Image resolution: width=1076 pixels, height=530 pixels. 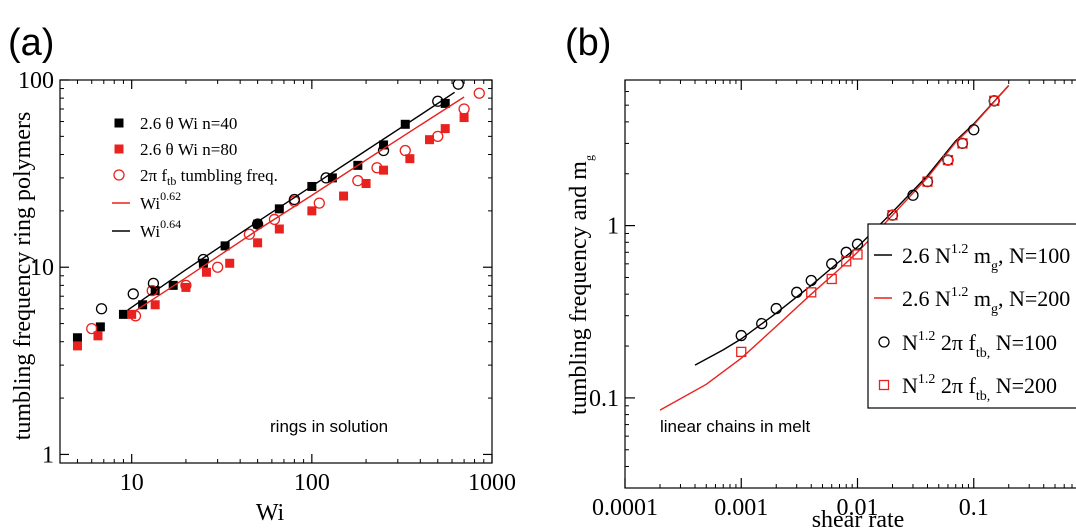 I want to click on chart-a-legend-label: Wi0.62, so click(x=160, y=201).